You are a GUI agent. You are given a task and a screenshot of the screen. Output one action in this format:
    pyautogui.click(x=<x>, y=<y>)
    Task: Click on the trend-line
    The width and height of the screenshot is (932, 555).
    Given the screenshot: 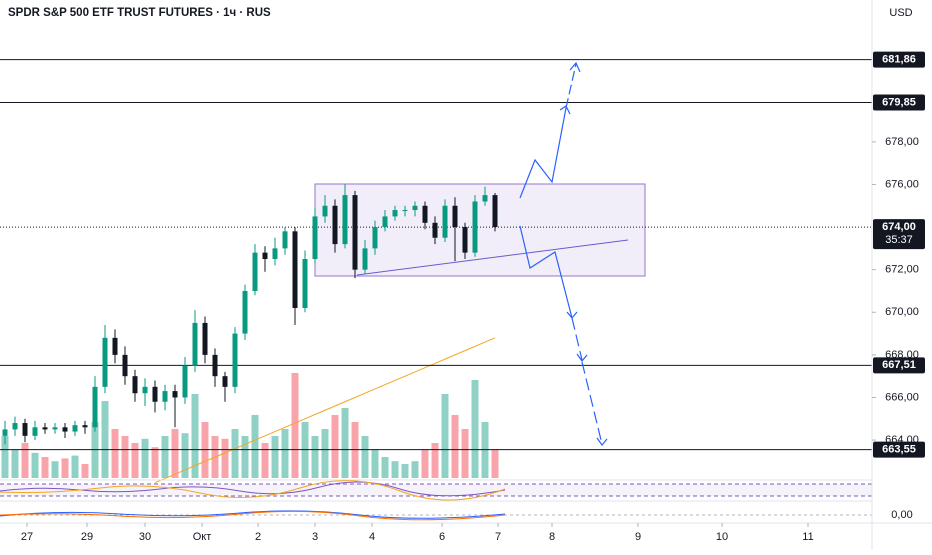 What is the action you would take?
    pyautogui.click(x=492, y=257)
    